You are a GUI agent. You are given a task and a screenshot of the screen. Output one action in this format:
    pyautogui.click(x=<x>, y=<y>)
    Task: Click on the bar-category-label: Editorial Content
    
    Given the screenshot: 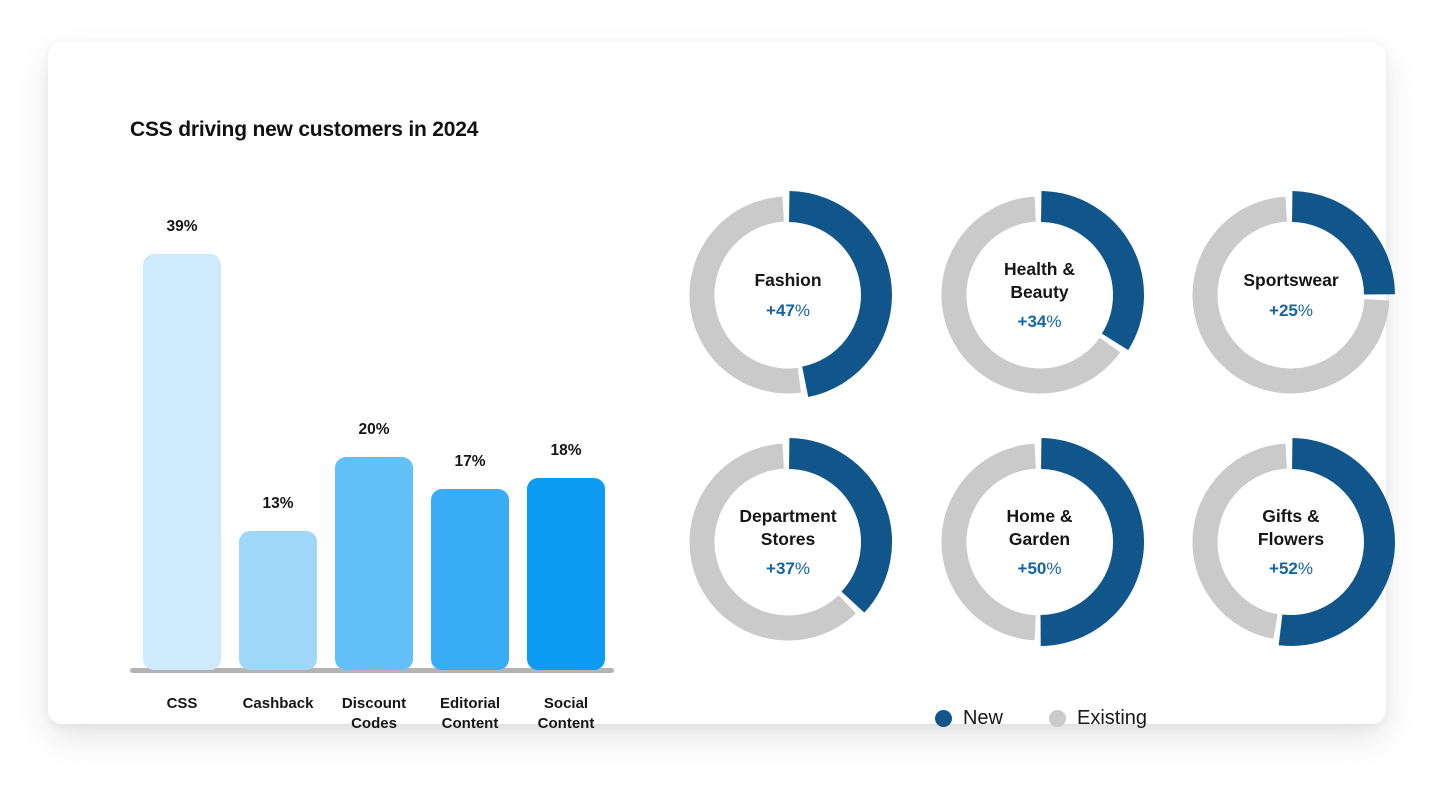 What is the action you would take?
    pyautogui.click(x=469, y=713)
    